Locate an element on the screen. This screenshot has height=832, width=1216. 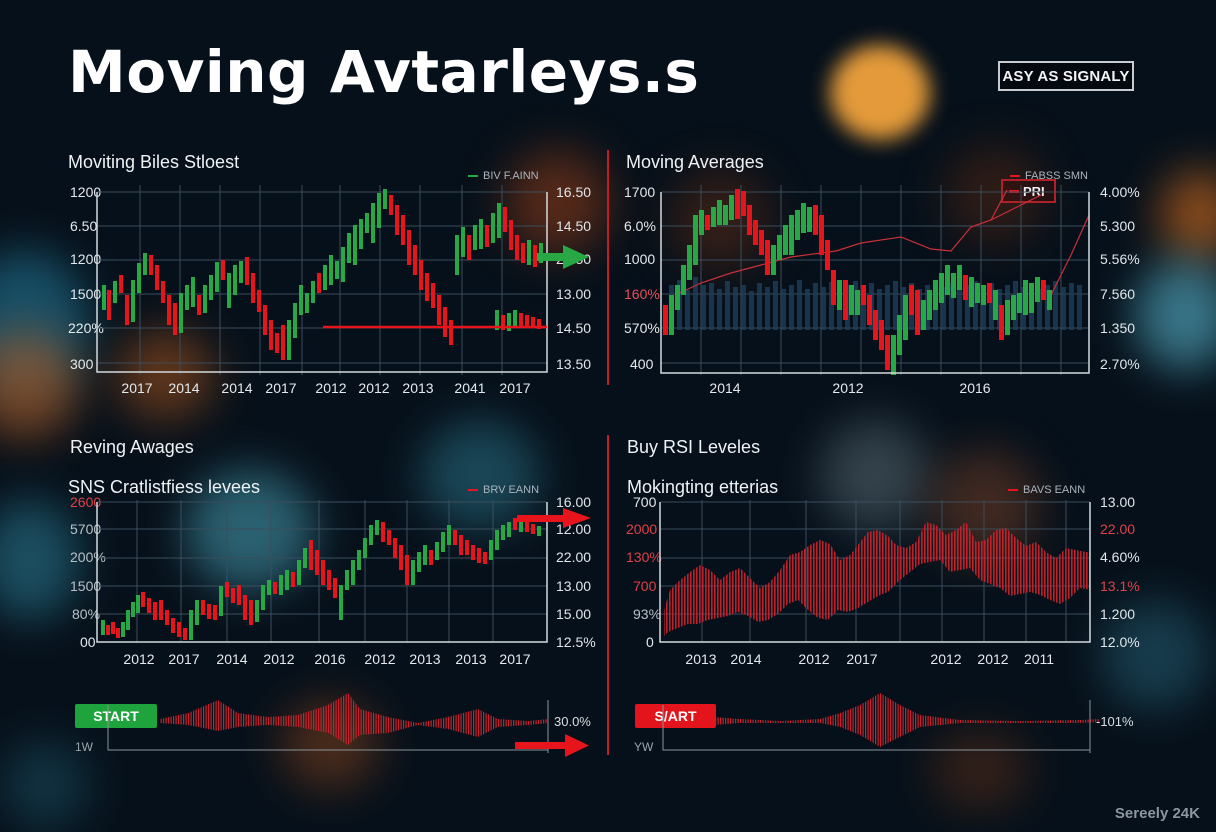
y-tick-right: 4.60% is located at coordinates (1120, 557).